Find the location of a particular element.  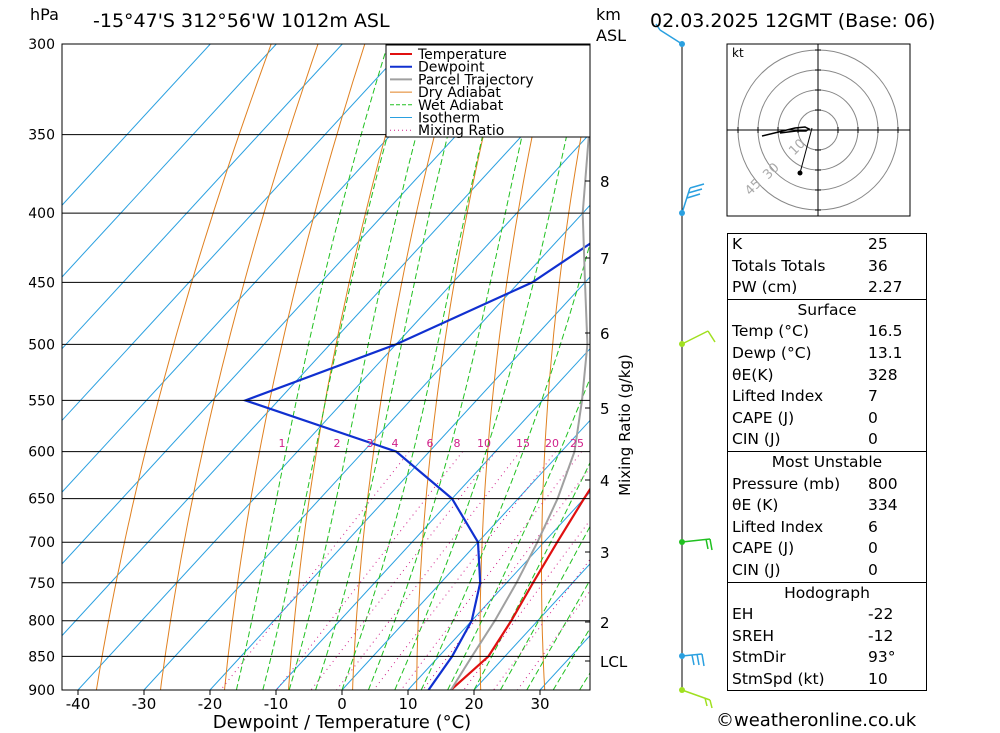

surface-title: Surface is located at coordinates (827, 309).